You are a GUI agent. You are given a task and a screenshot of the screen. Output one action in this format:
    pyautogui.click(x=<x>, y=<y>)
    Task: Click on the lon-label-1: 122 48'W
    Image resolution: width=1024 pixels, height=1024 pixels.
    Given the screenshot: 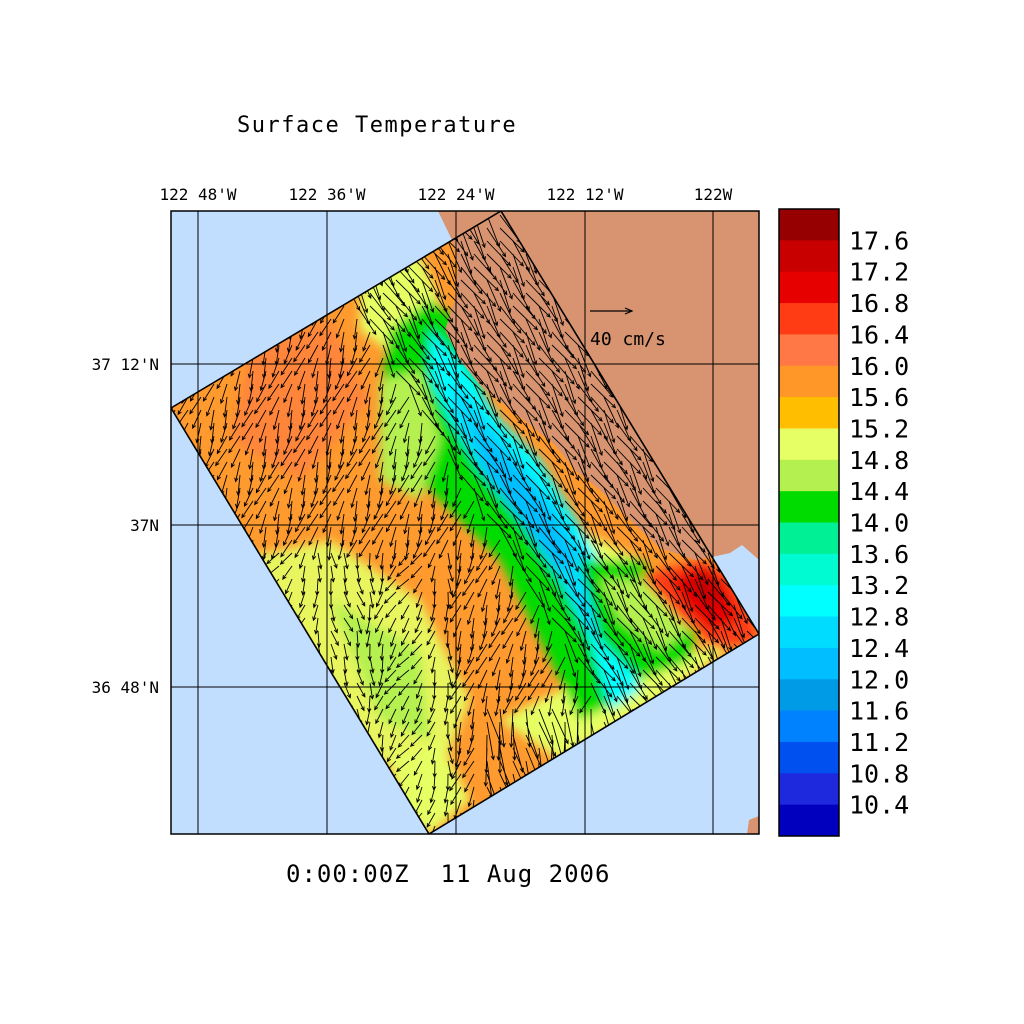 What is the action you would take?
    pyautogui.click(x=197, y=194)
    